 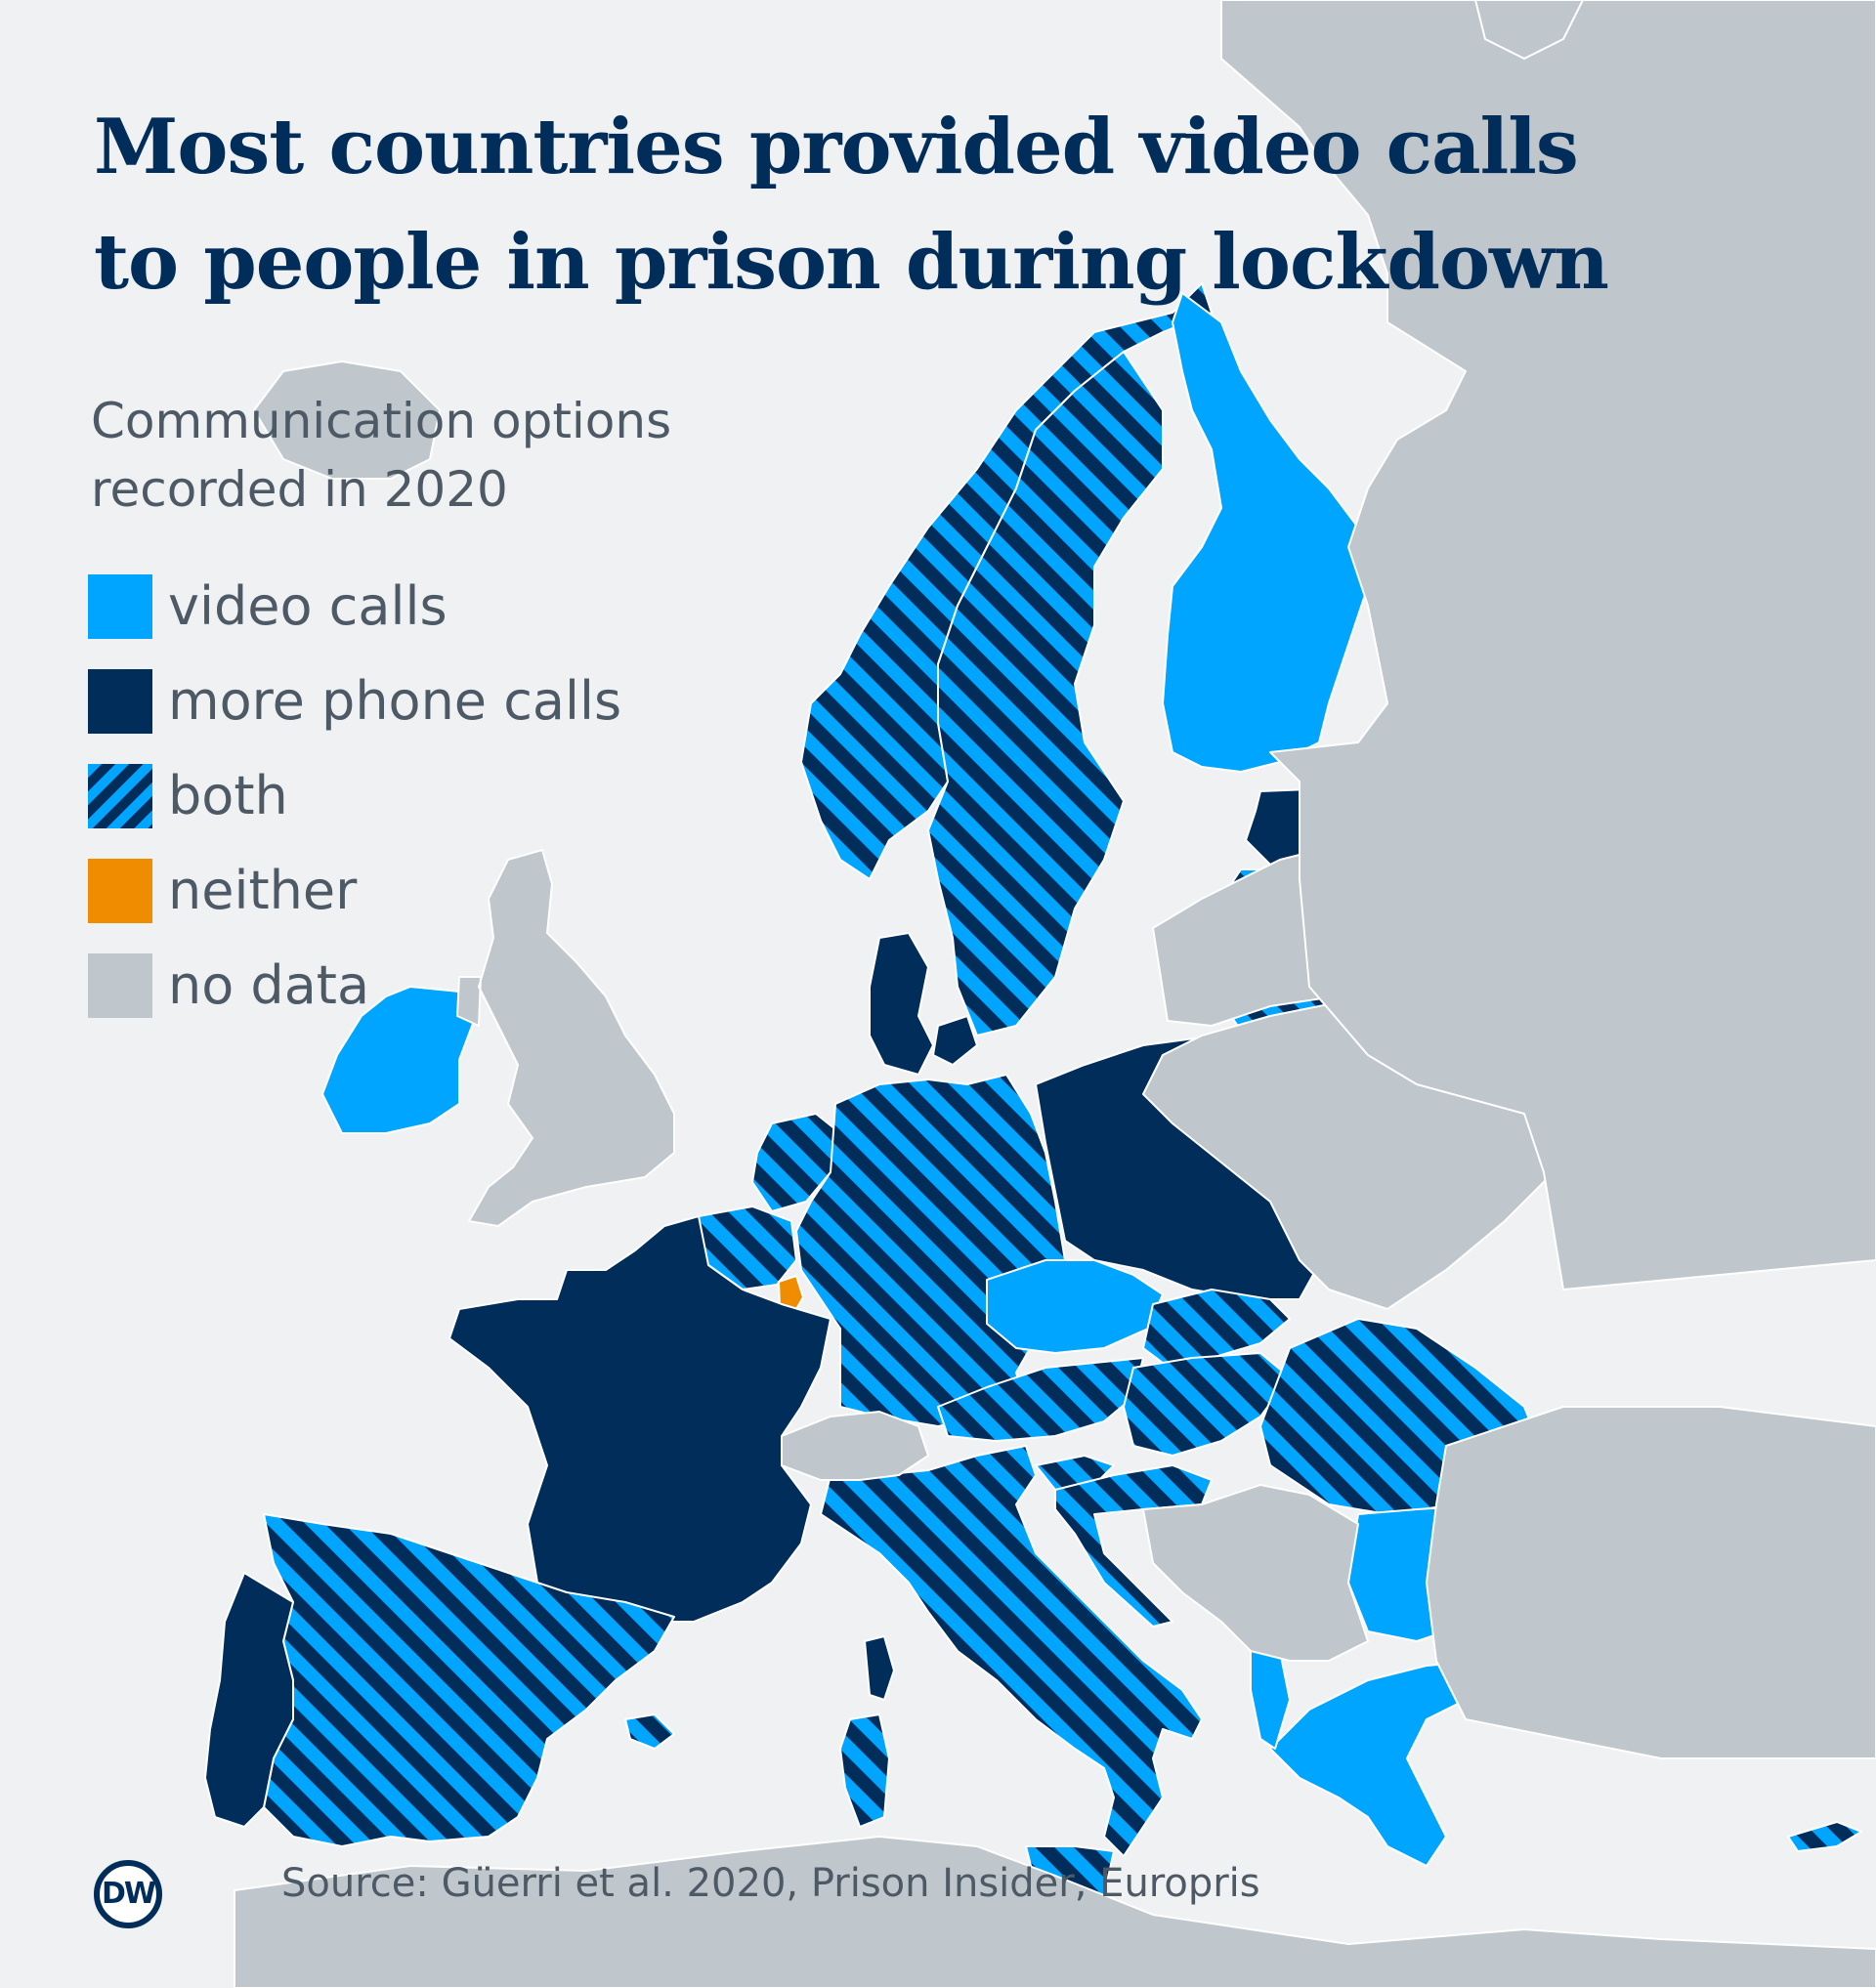 I want to click on country-spain, so click(x=469, y=1680).